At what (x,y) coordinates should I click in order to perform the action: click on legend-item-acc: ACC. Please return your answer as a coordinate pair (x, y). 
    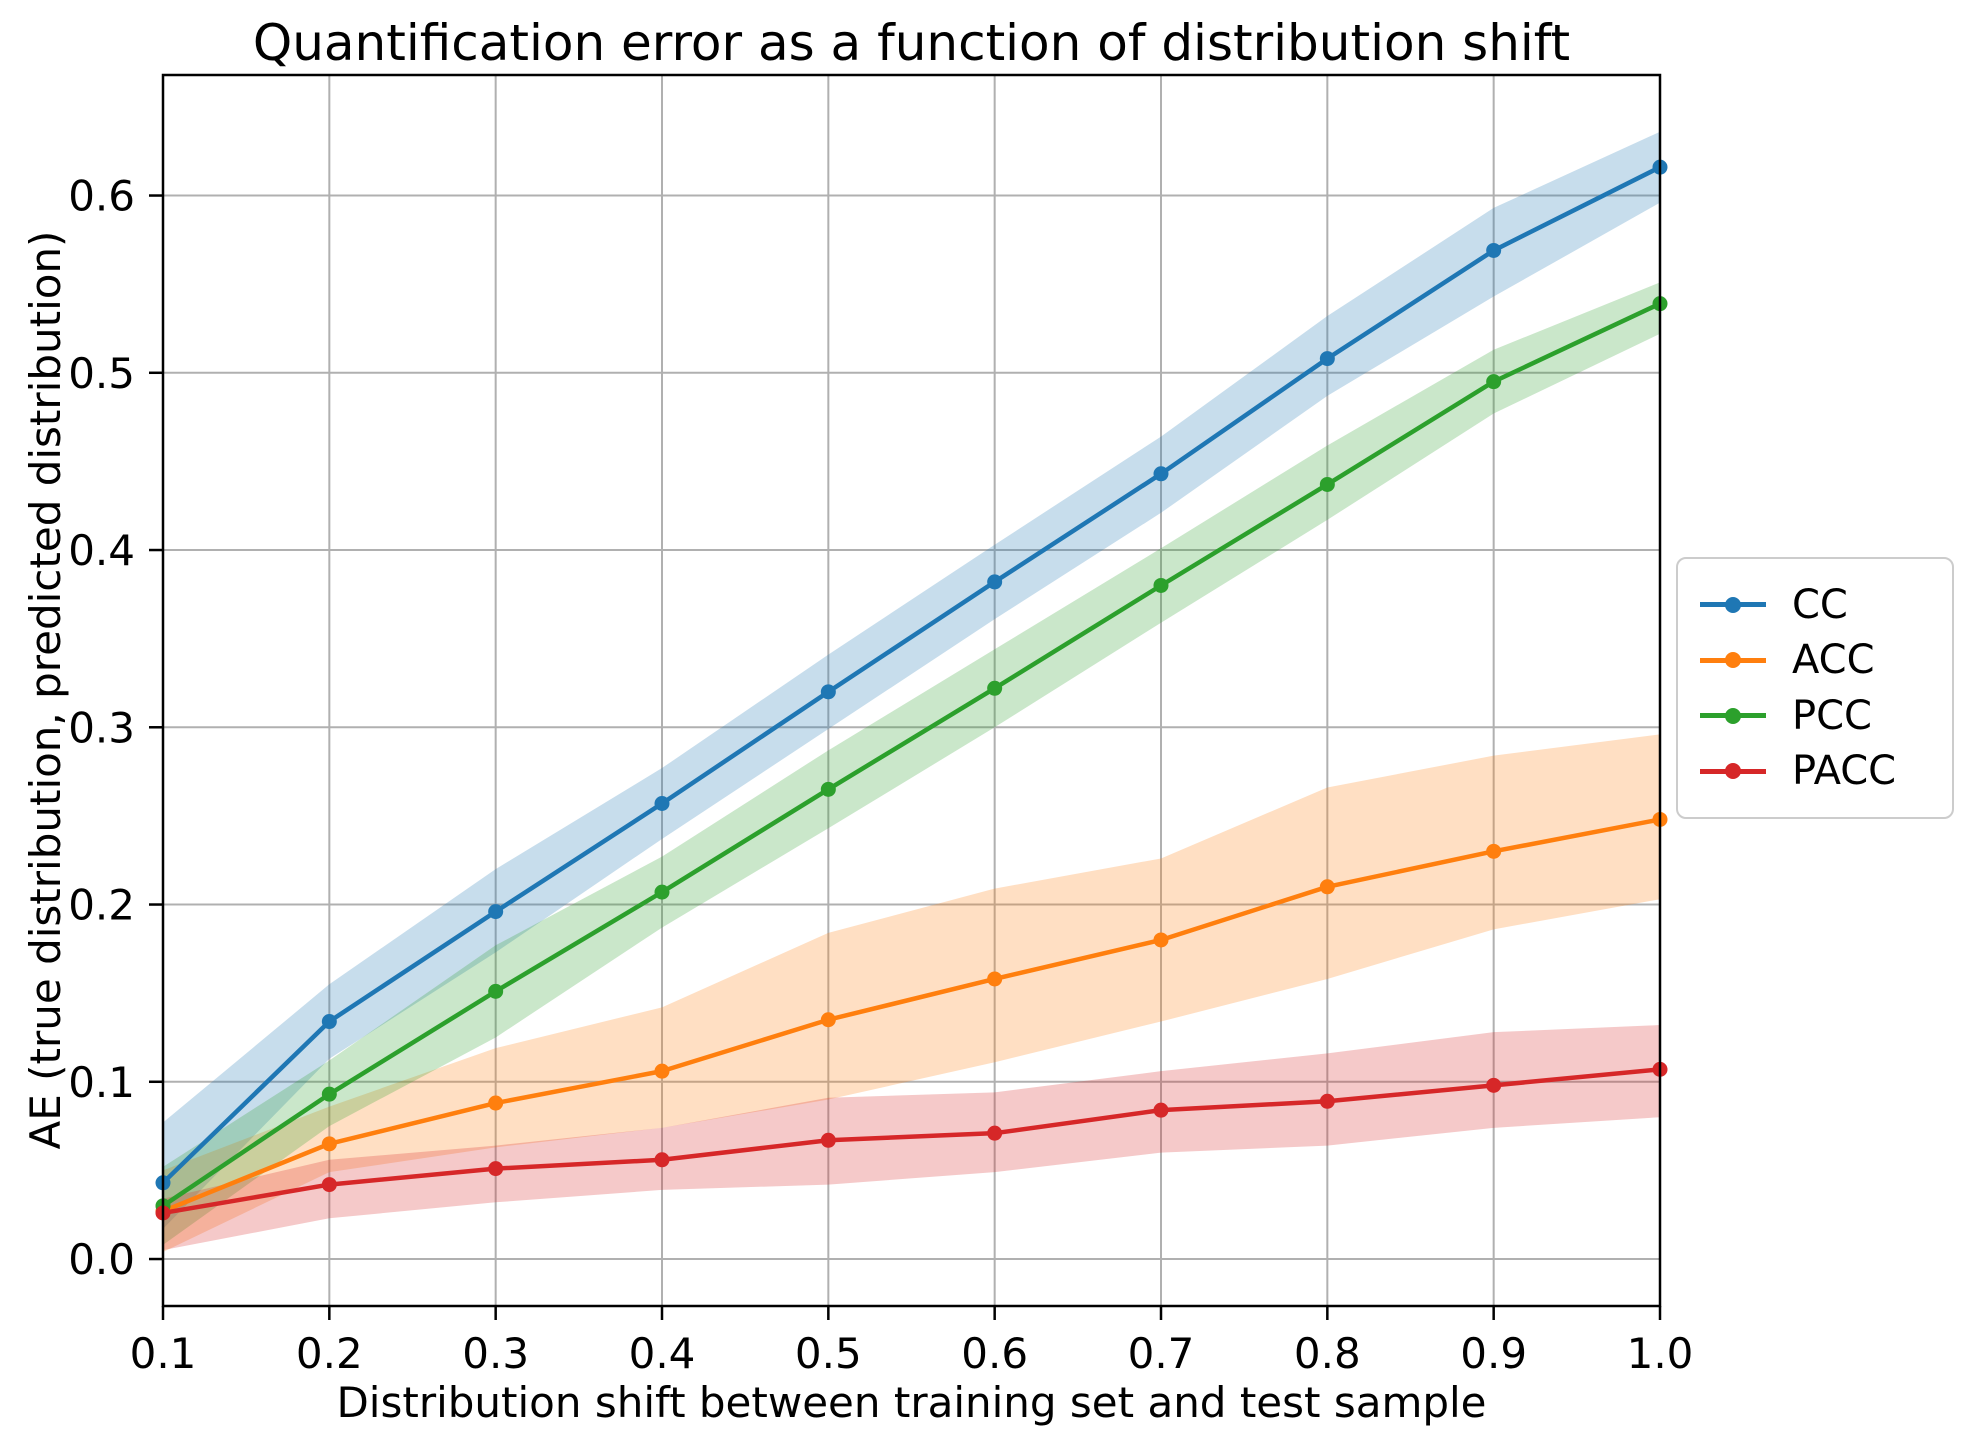
    Looking at the image, I should click on (1815, 661).